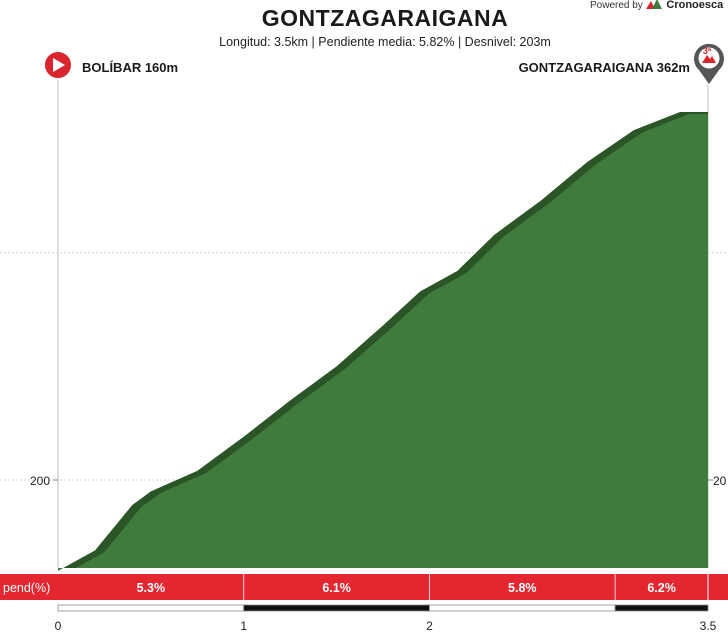 The height and width of the screenshot is (635, 728). I want to click on x-axis-ticks: 0 1 2 3.5, so click(386, 626).